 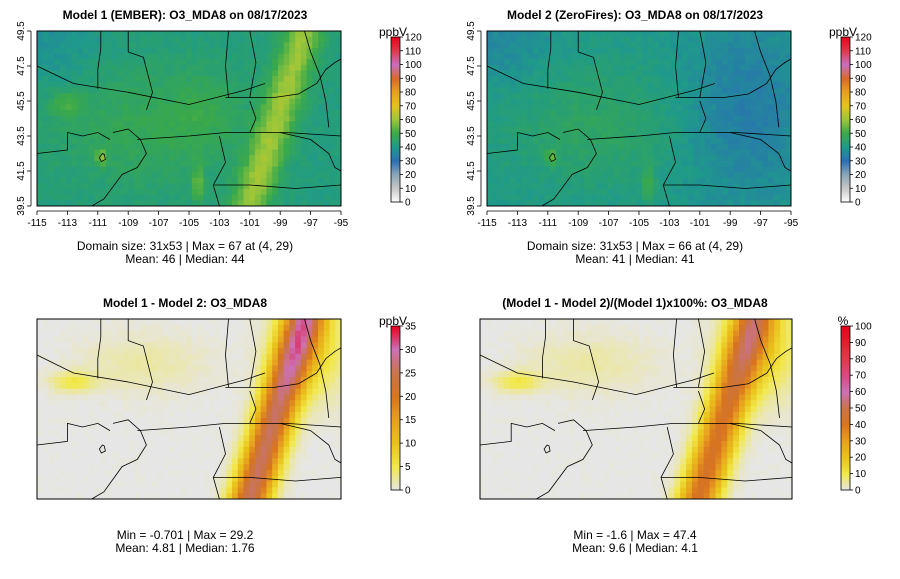 I want to click on stats-line-1: Domain size: 31x53 | Max = 66 at (4, 29), so click(x=635, y=246).